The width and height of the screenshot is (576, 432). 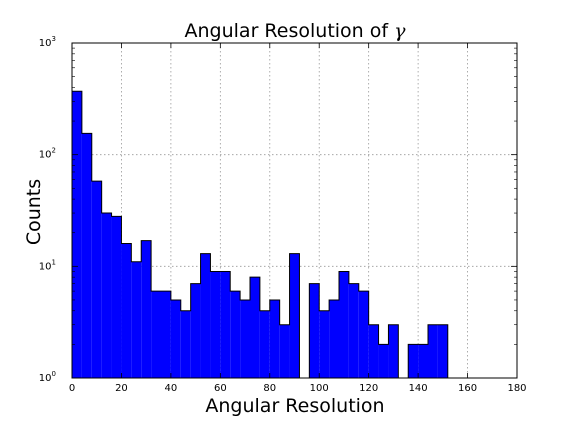 What do you see at coordinates (121, 388) in the screenshot?
I see `x-tick-label: 20` at bounding box center [121, 388].